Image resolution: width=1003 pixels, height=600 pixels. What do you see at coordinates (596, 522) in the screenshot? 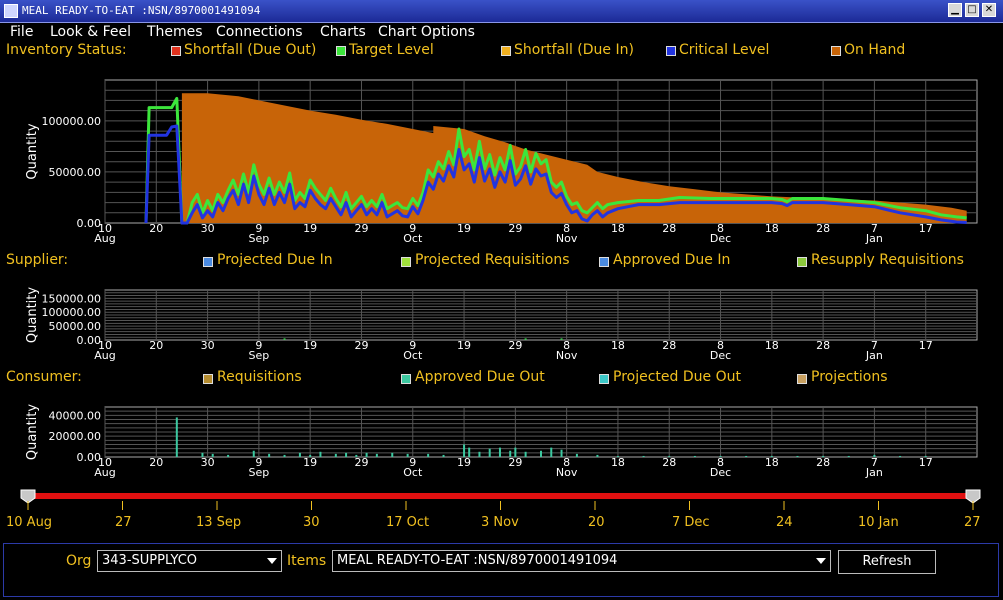
I see `slider-label: 20` at bounding box center [596, 522].